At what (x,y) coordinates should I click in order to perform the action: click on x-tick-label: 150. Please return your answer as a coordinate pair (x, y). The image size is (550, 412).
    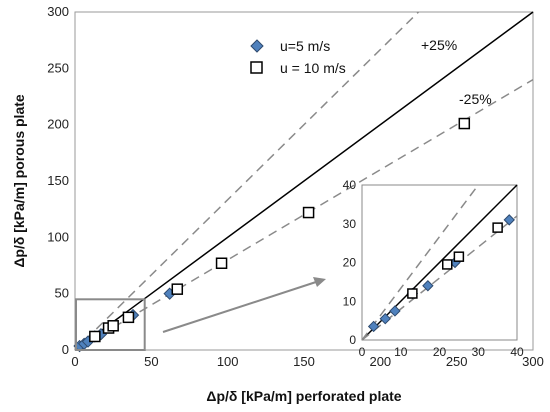
    Looking at the image, I should click on (304, 361).